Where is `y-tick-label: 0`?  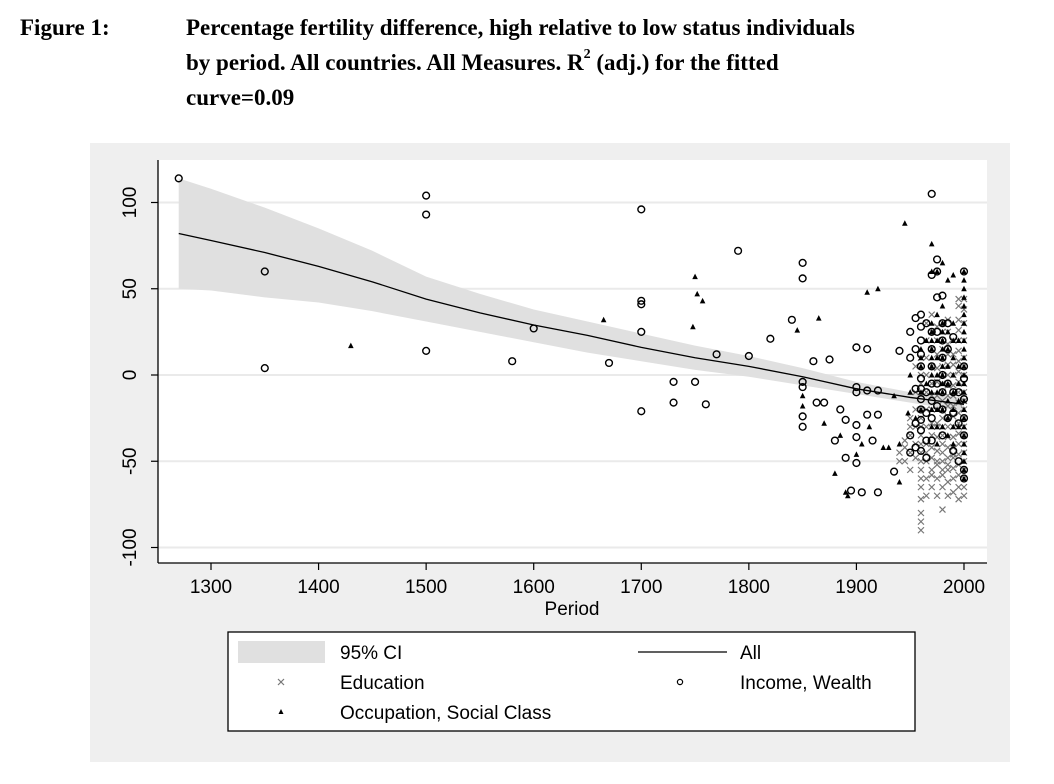 y-tick-label: 0 is located at coordinates (130, 375).